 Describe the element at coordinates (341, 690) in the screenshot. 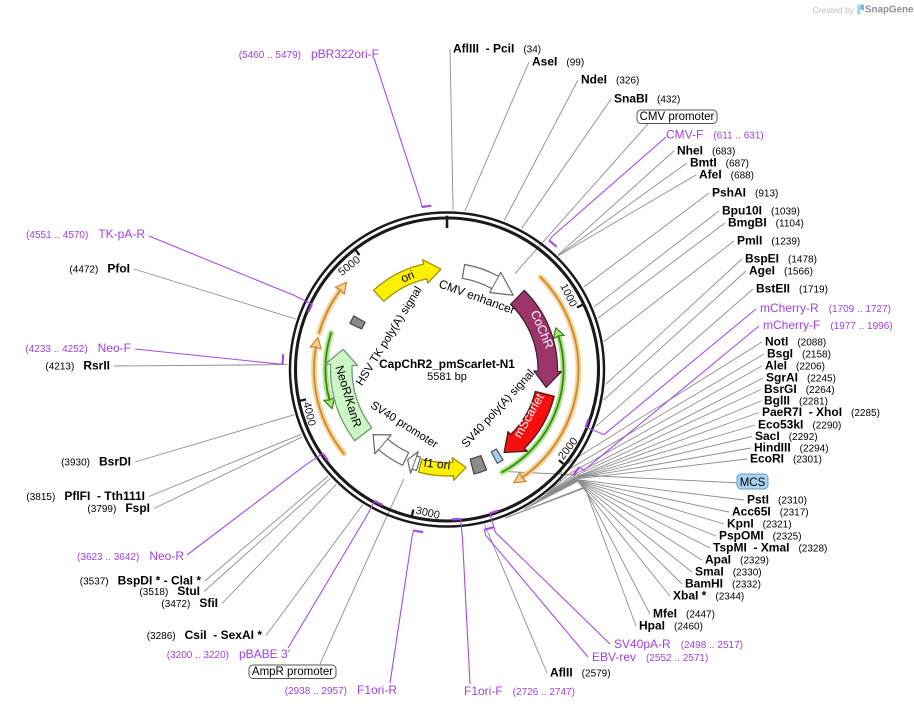

I see `svg-text:(2938 .. 2957)F1ori-R: (2938 .. 2957) F1ori-R` at that location.